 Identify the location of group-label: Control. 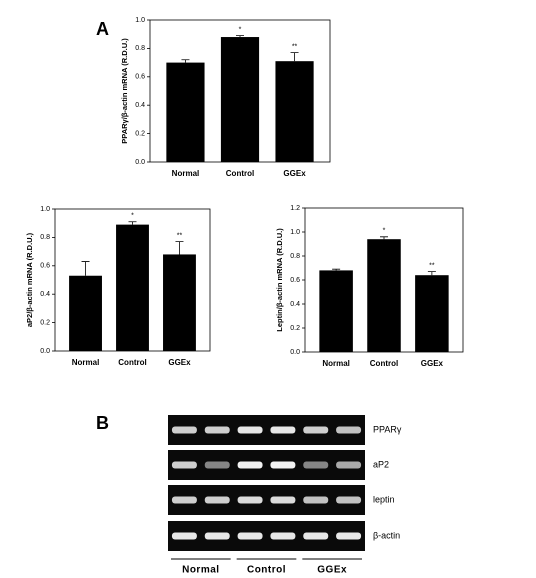
(266, 570).